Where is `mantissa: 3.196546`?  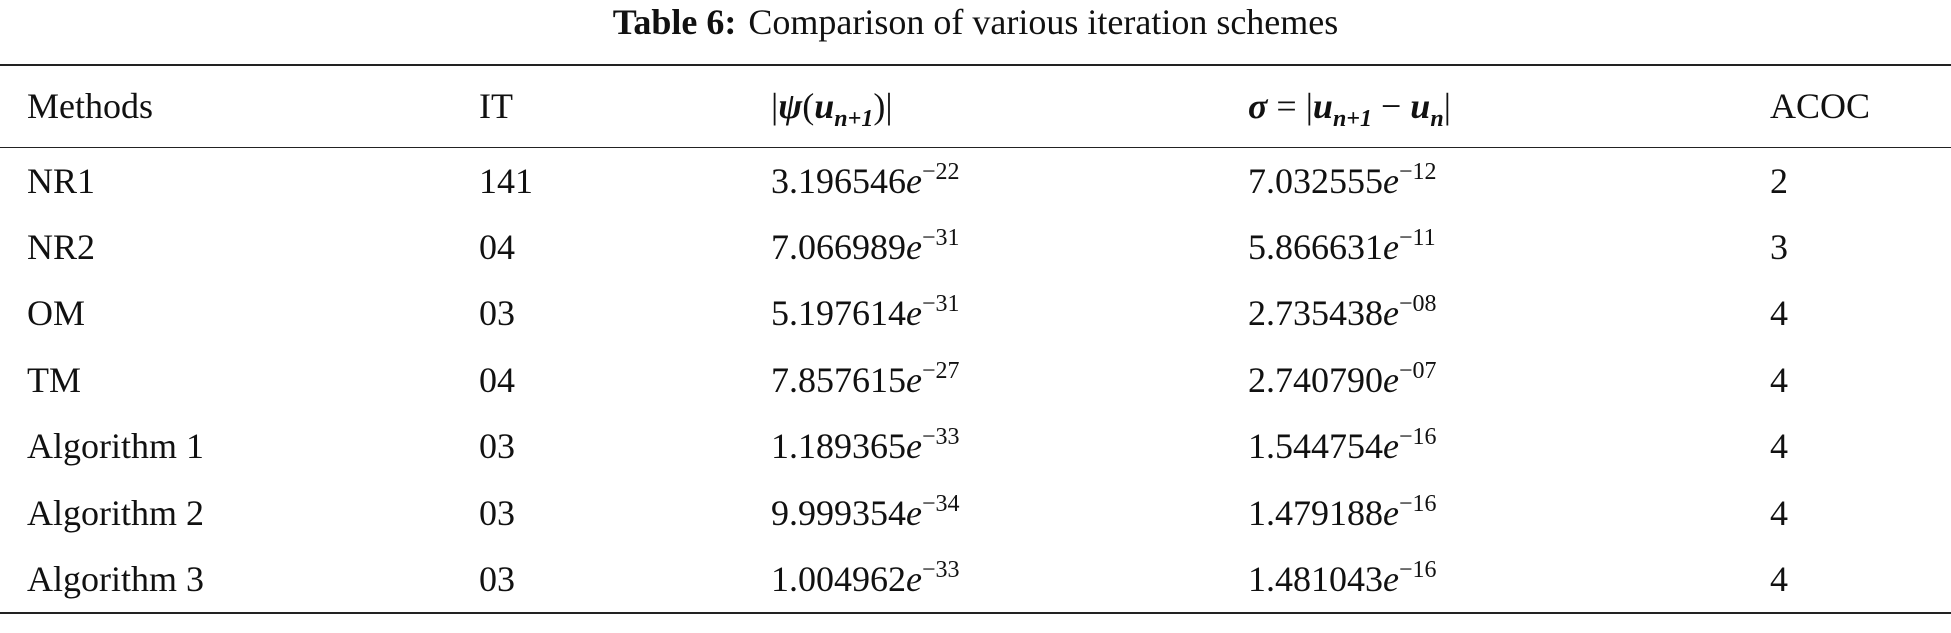
mantissa: 3.196546 is located at coordinates (838, 180).